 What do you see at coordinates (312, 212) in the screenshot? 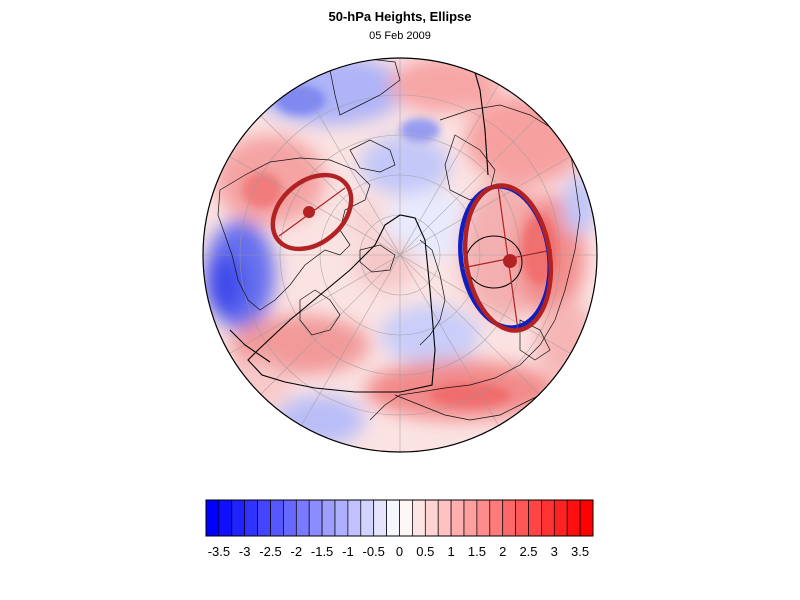
I see `vortex-ellipse-left` at bounding box center [312, 212].